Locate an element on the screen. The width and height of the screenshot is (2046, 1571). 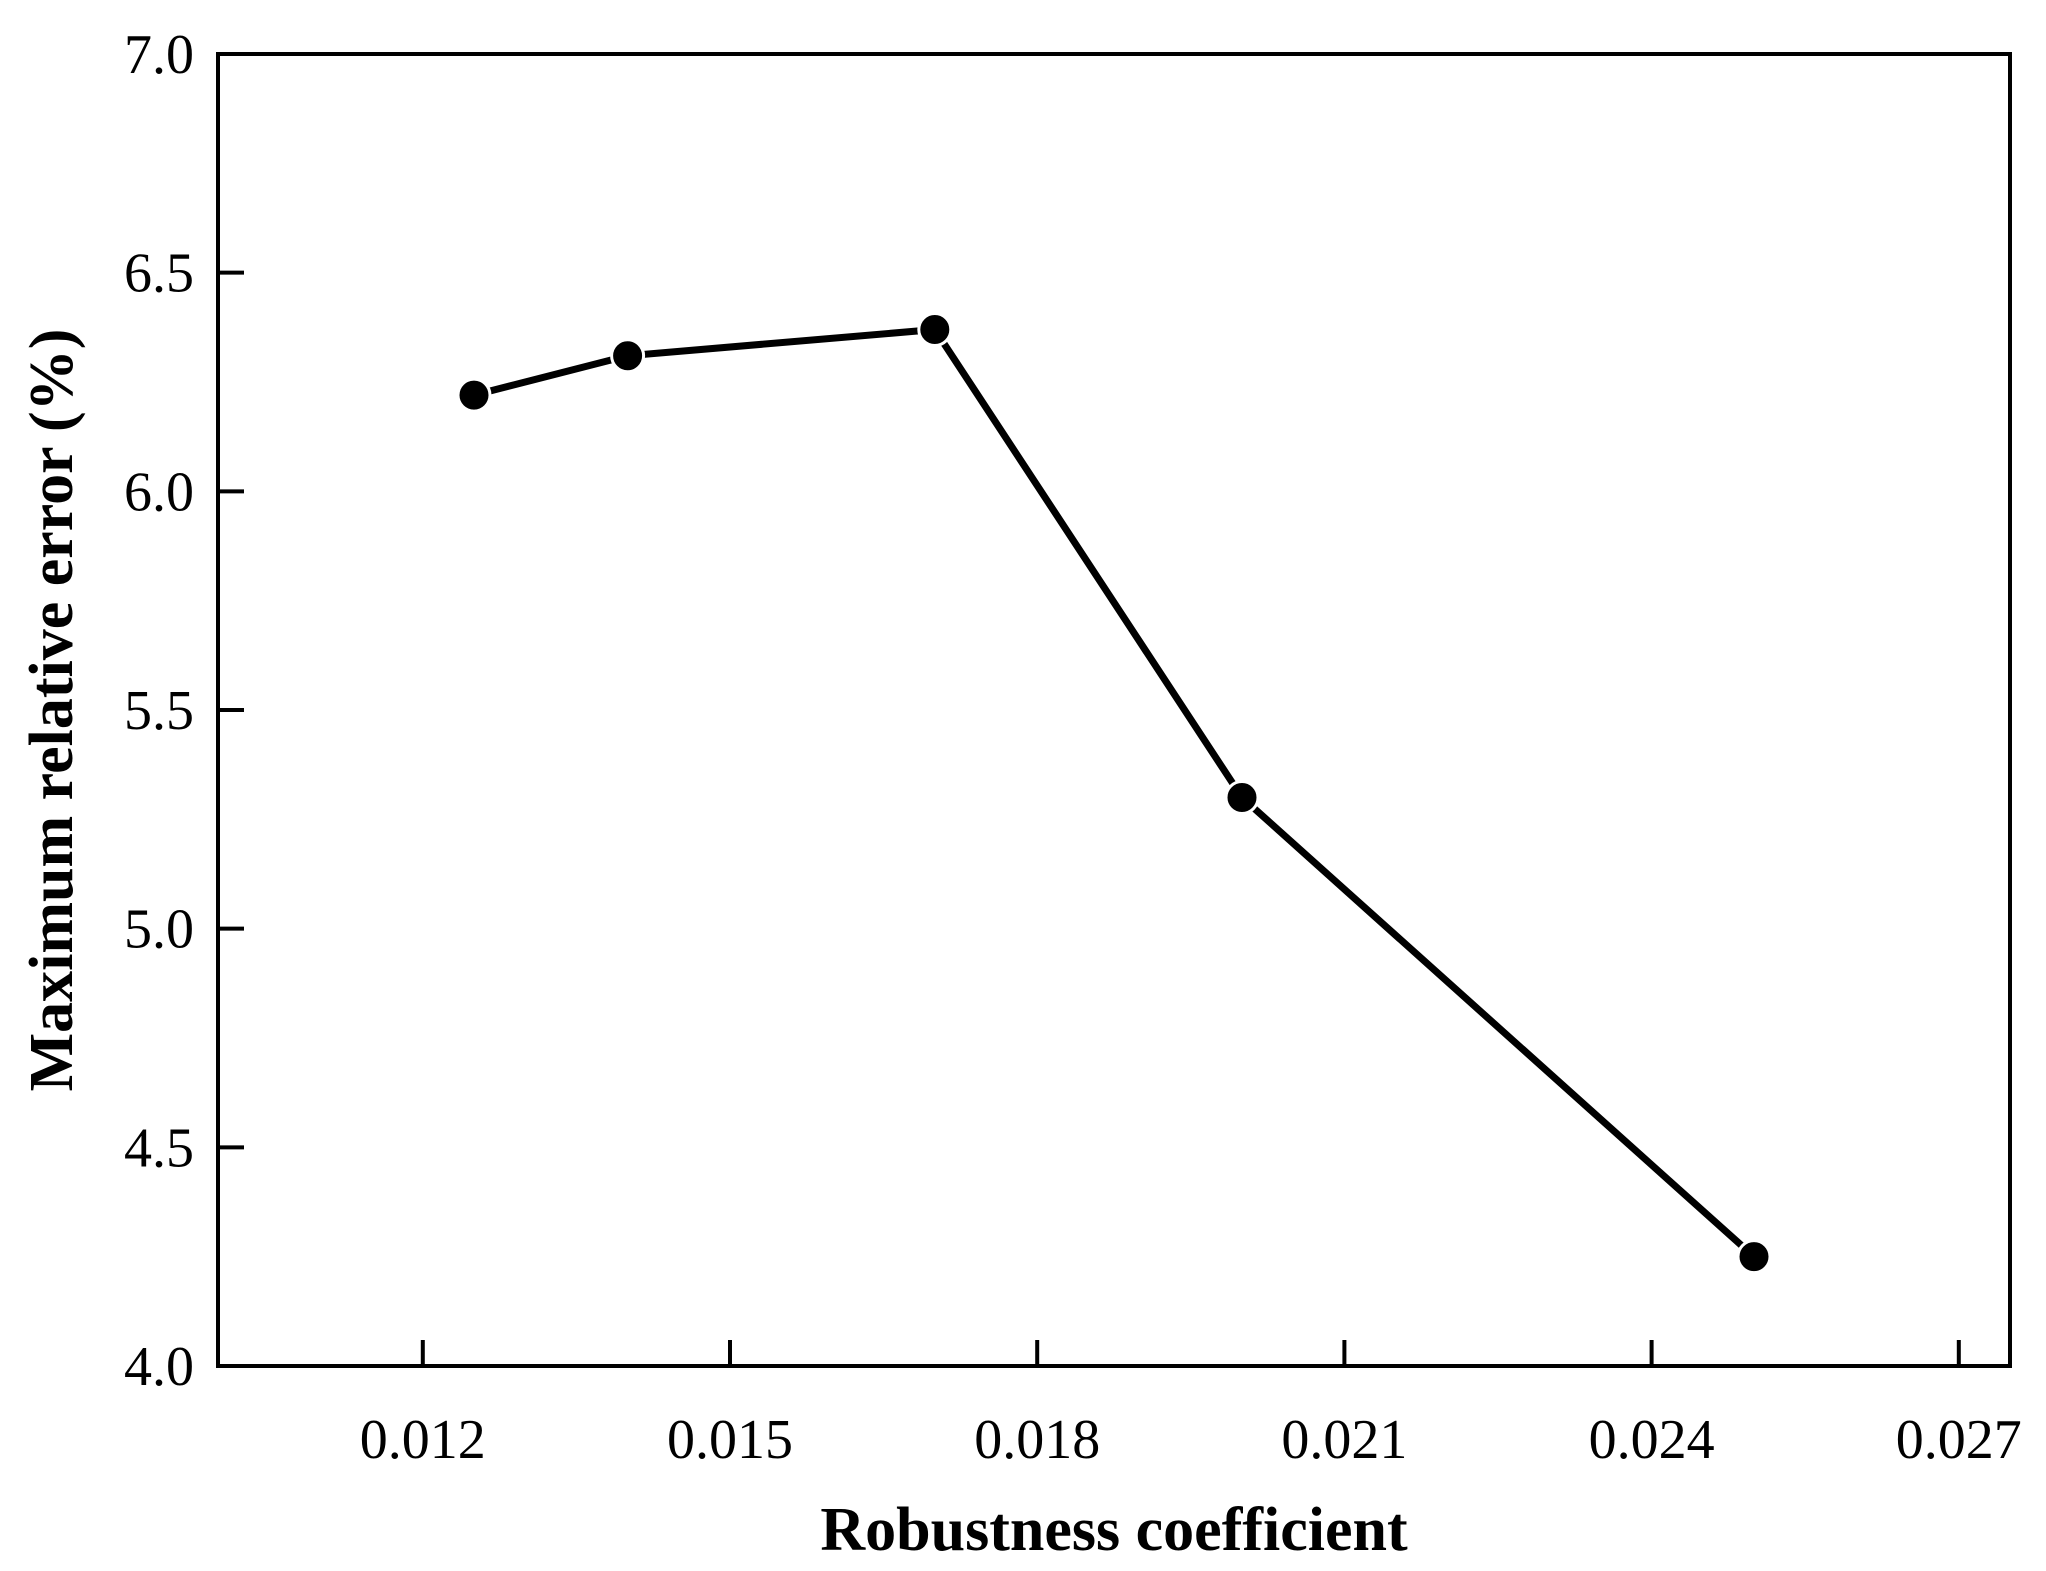
x-tick-label: 0.024 is located at coordinates (1652, 1440).